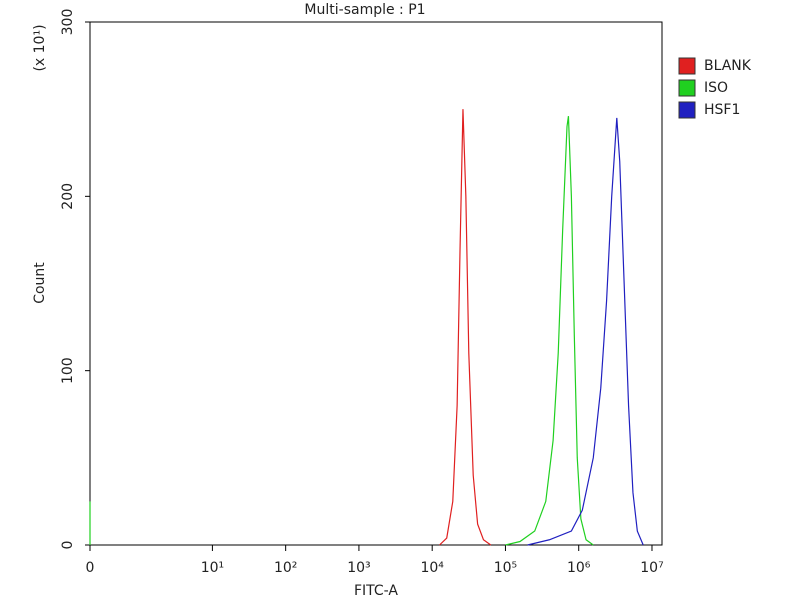 This screenshot has width=800, height=600. I want to click on x-tick-label: 10⁴, so click(432, 568).